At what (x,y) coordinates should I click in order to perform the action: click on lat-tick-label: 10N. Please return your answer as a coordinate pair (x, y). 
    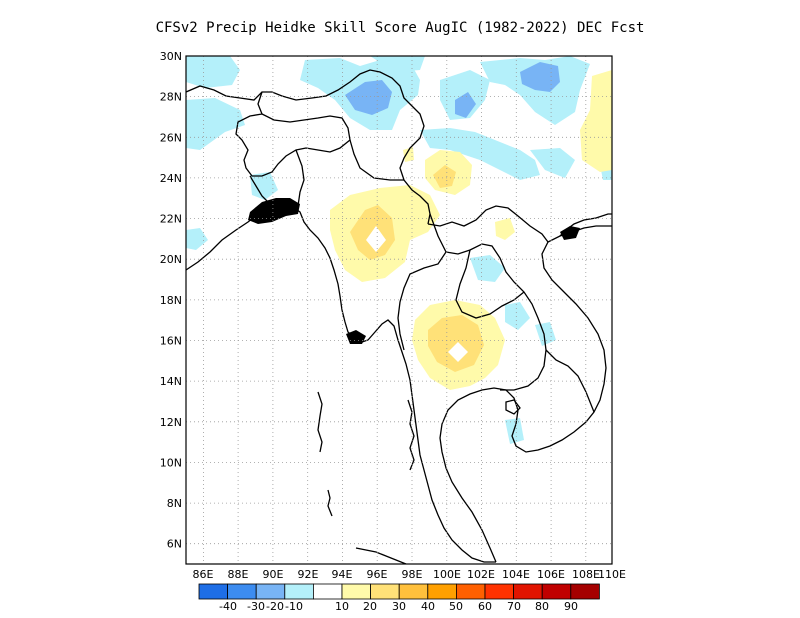
    Looking at the image, I should click on (171, 462).